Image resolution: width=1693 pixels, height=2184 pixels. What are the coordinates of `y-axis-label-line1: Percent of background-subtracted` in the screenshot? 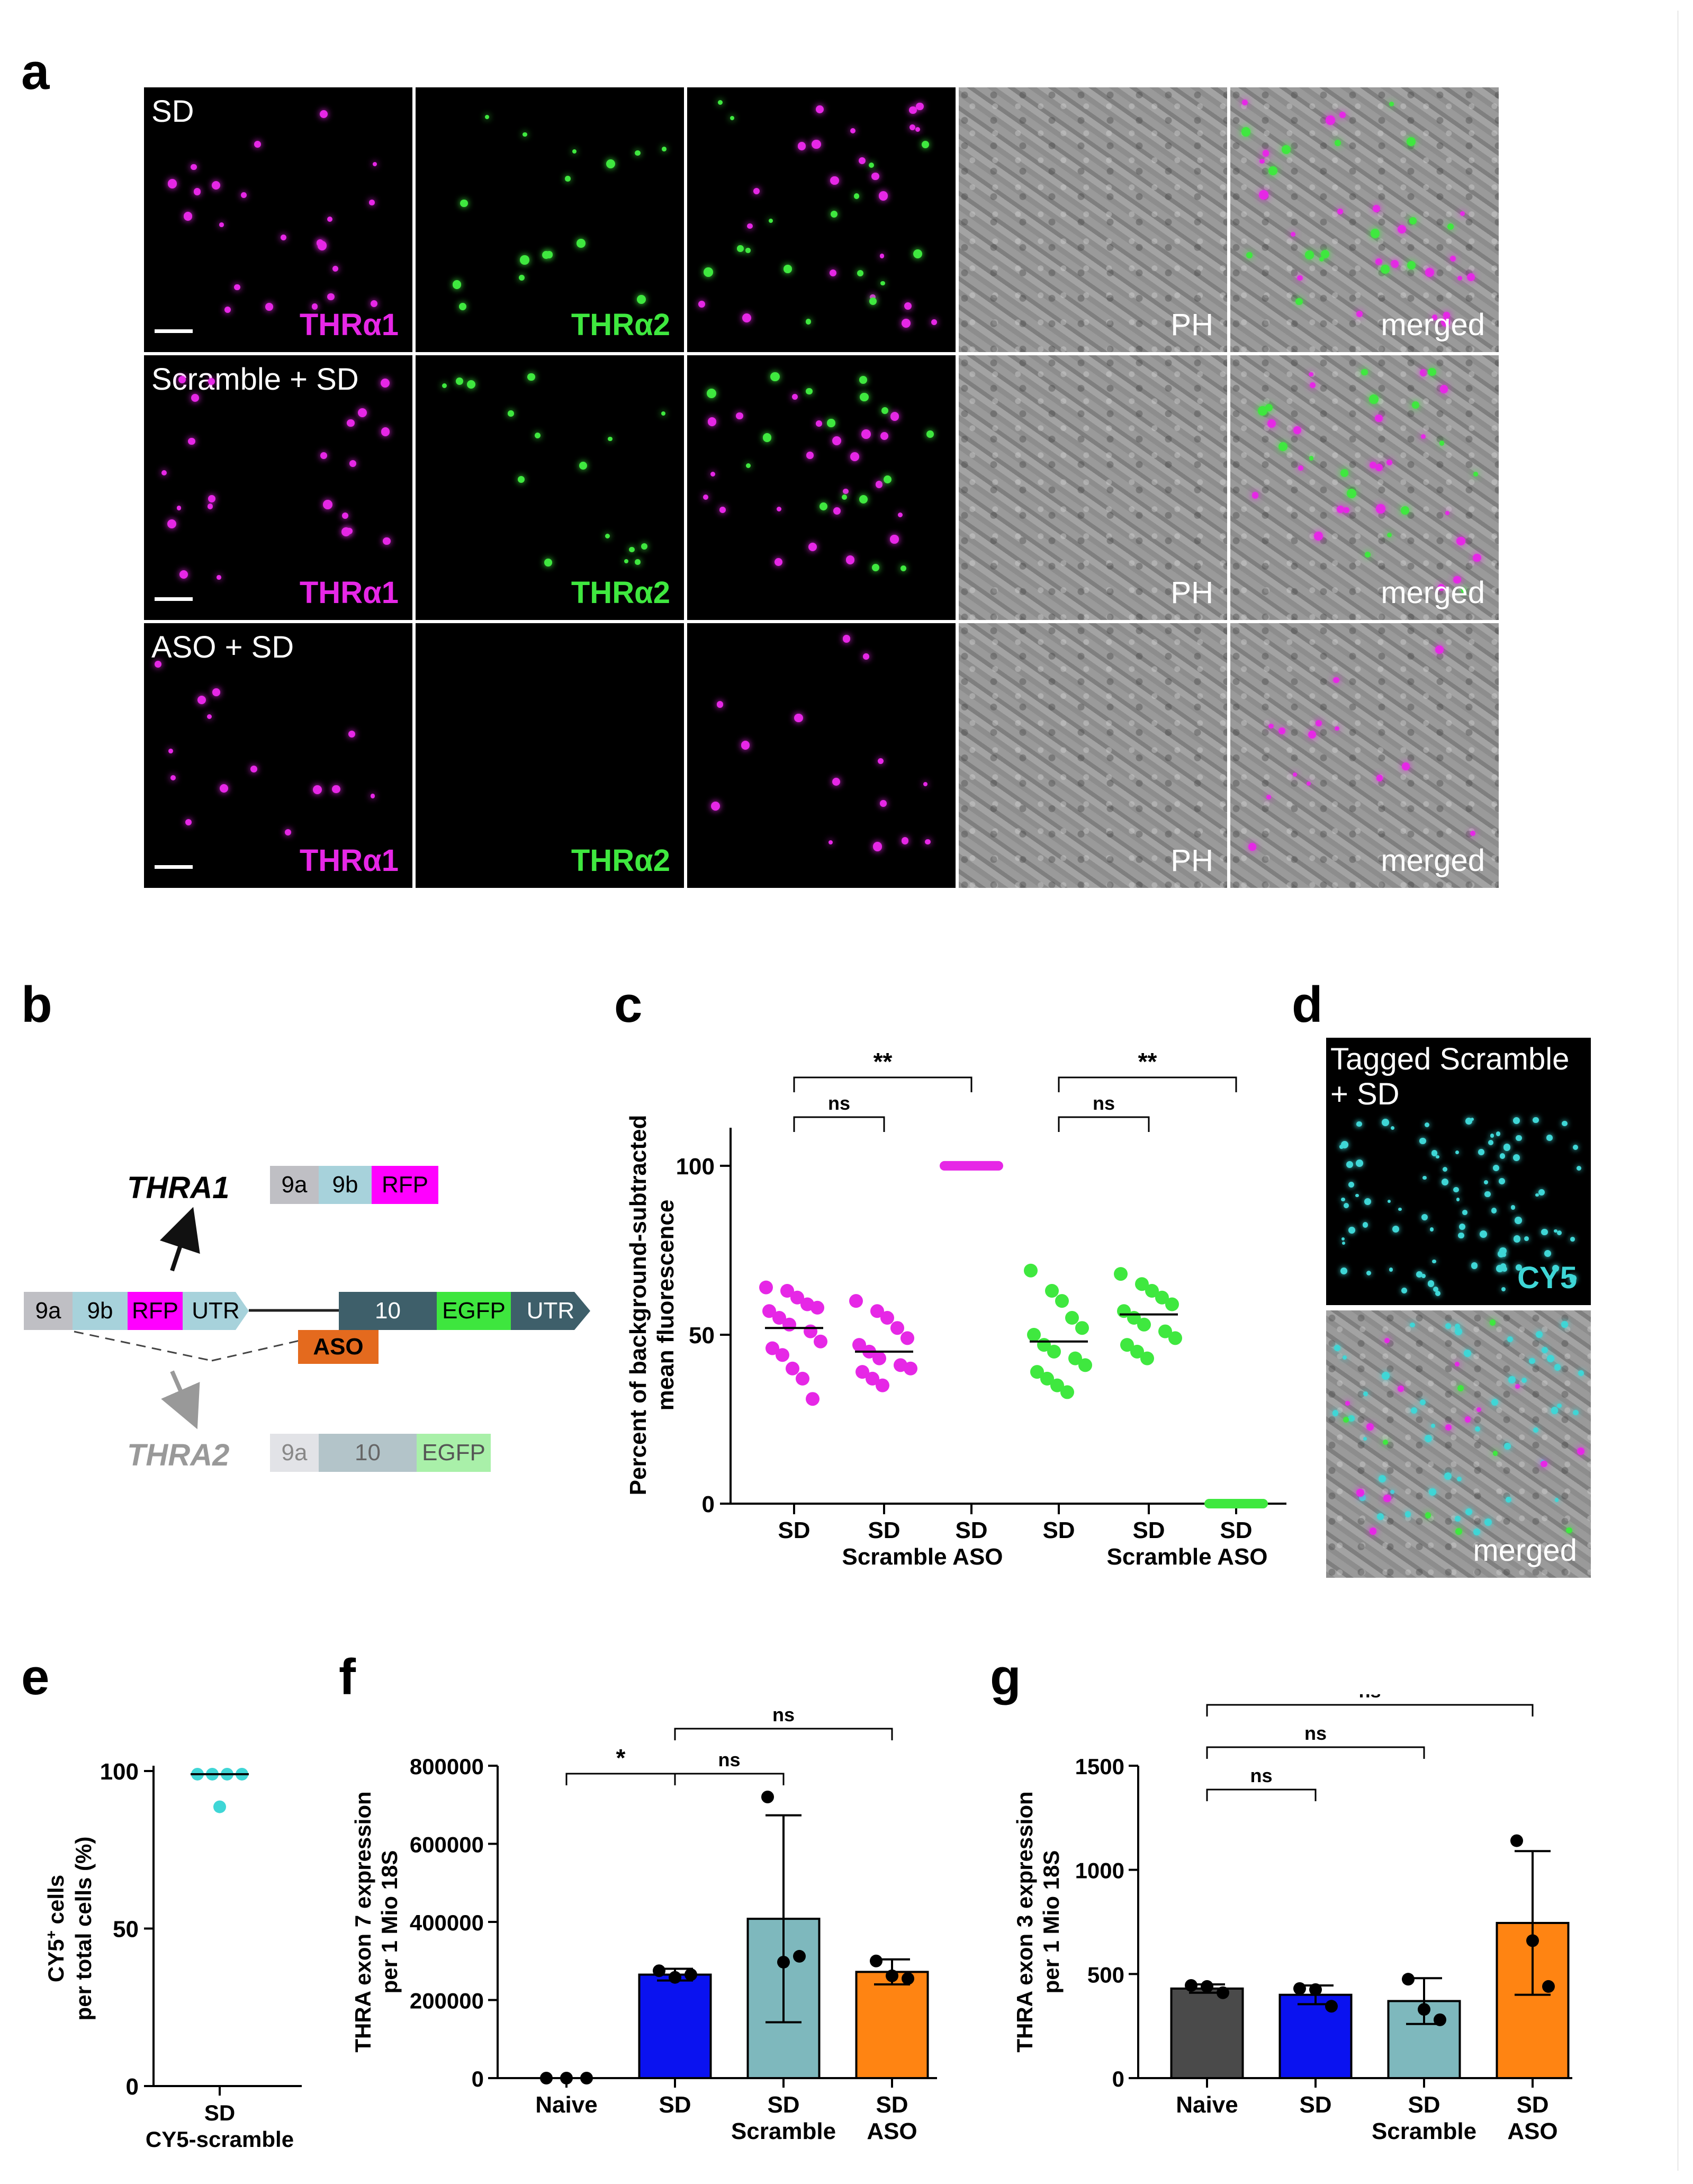 It's located at (638, 1305).